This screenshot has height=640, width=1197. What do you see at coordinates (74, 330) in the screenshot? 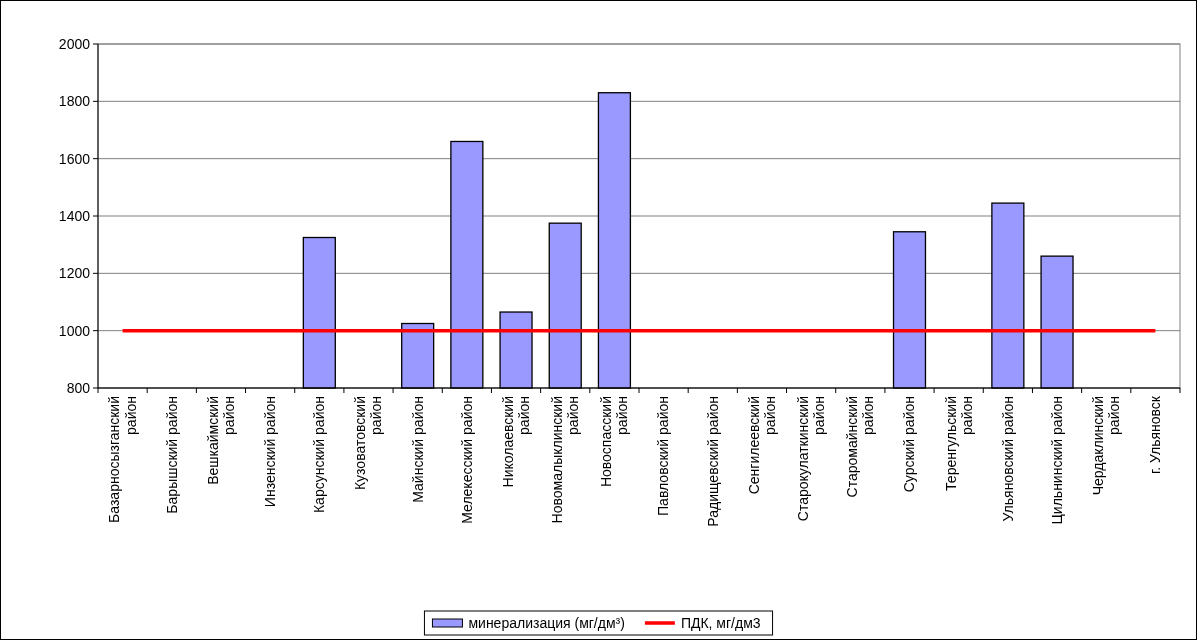
I see `y-tick-label: 1000` at bounding box center [74, 330].